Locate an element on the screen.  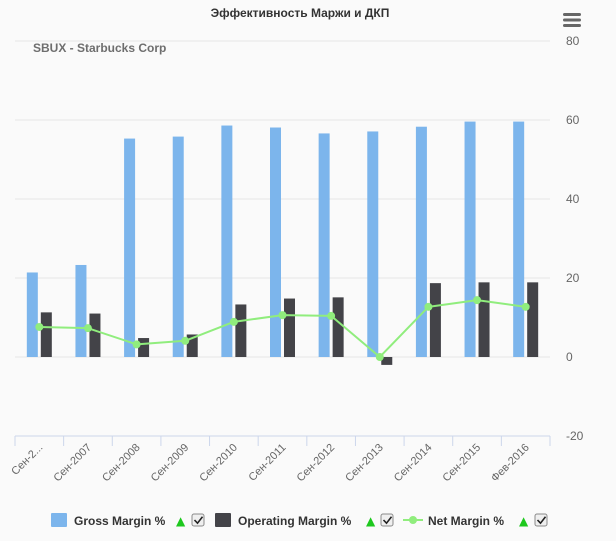
x-tick-label: Сен-2013 is located at coordinates (364, 463).